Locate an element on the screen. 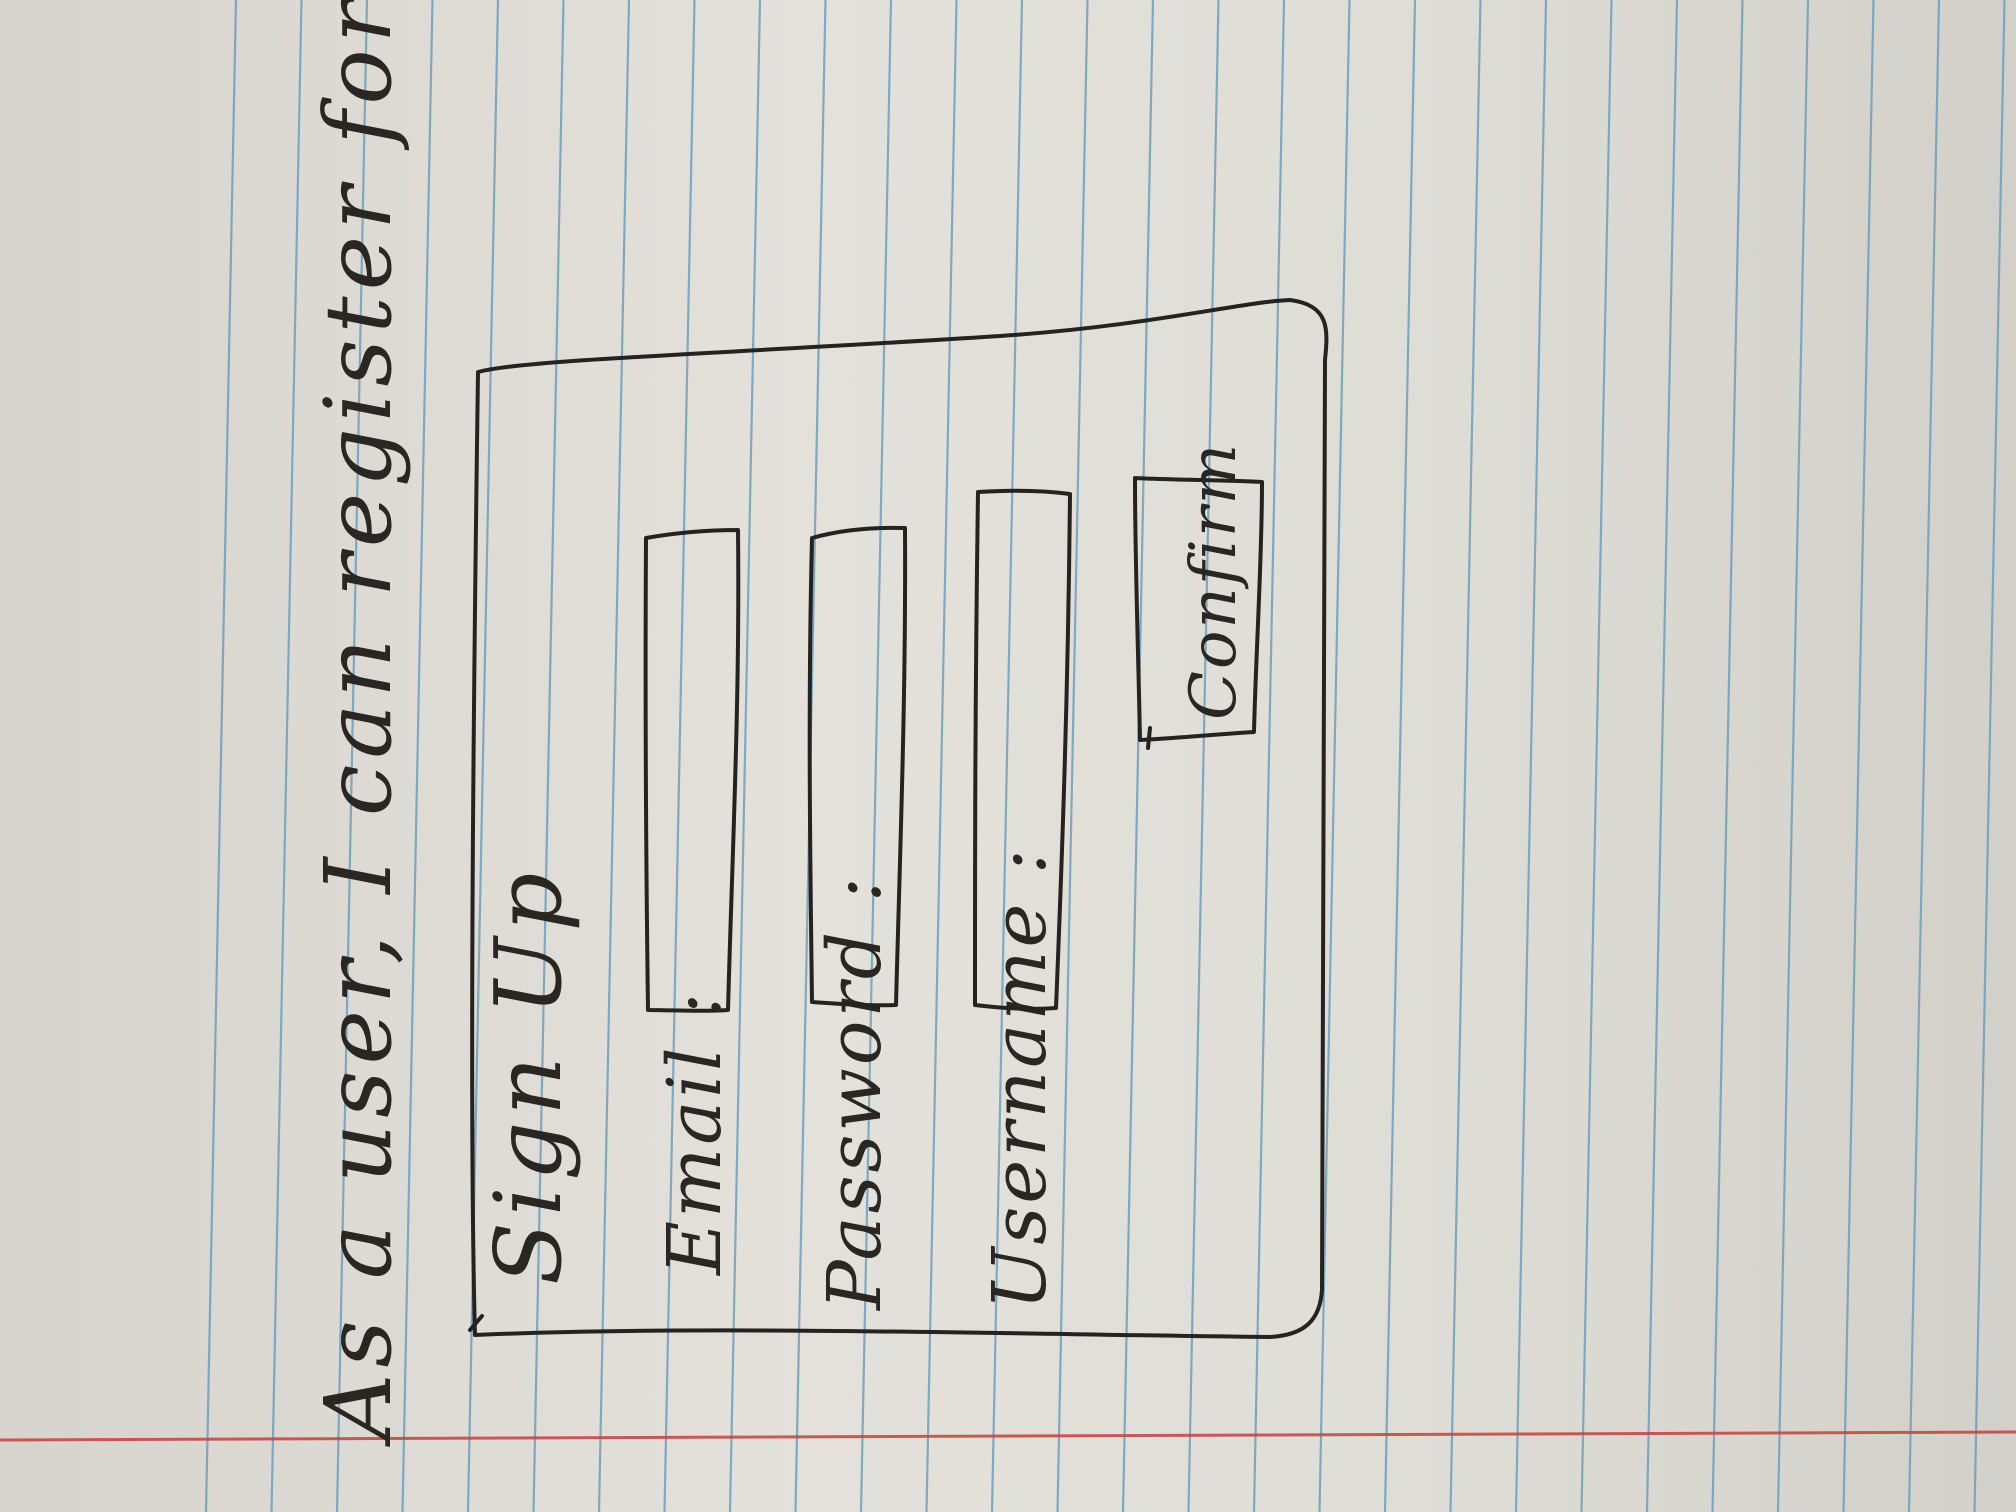  password-input-box is located at coordinates (857, 766).